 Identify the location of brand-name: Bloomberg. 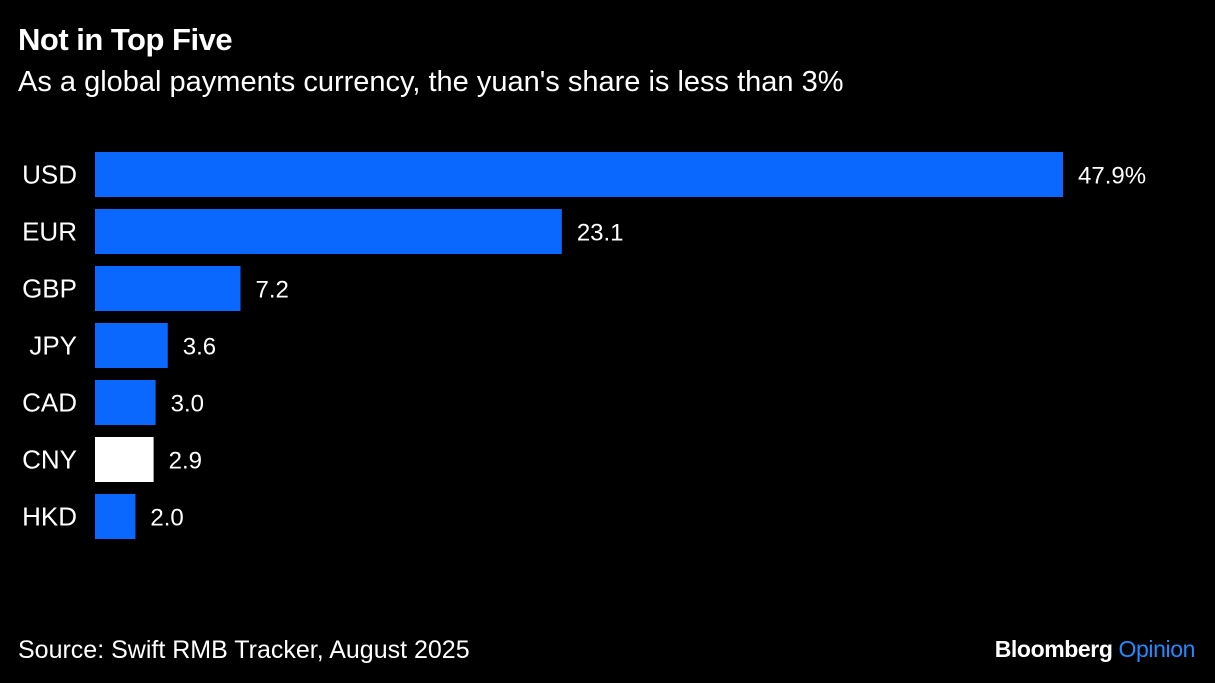
(1053, 649).